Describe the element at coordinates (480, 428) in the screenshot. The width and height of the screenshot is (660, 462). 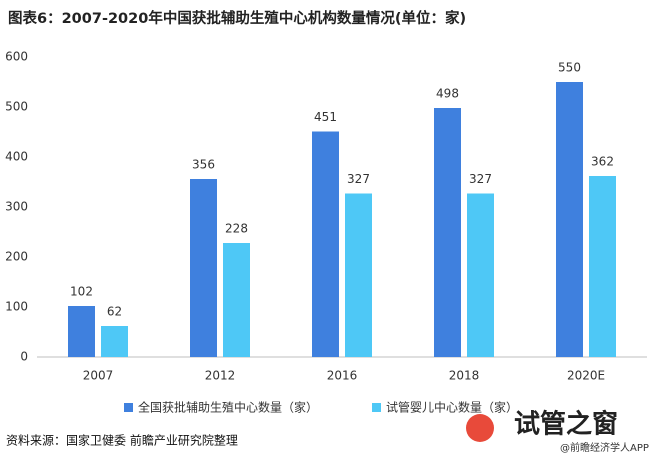
I see `watermark-logo` at that location.